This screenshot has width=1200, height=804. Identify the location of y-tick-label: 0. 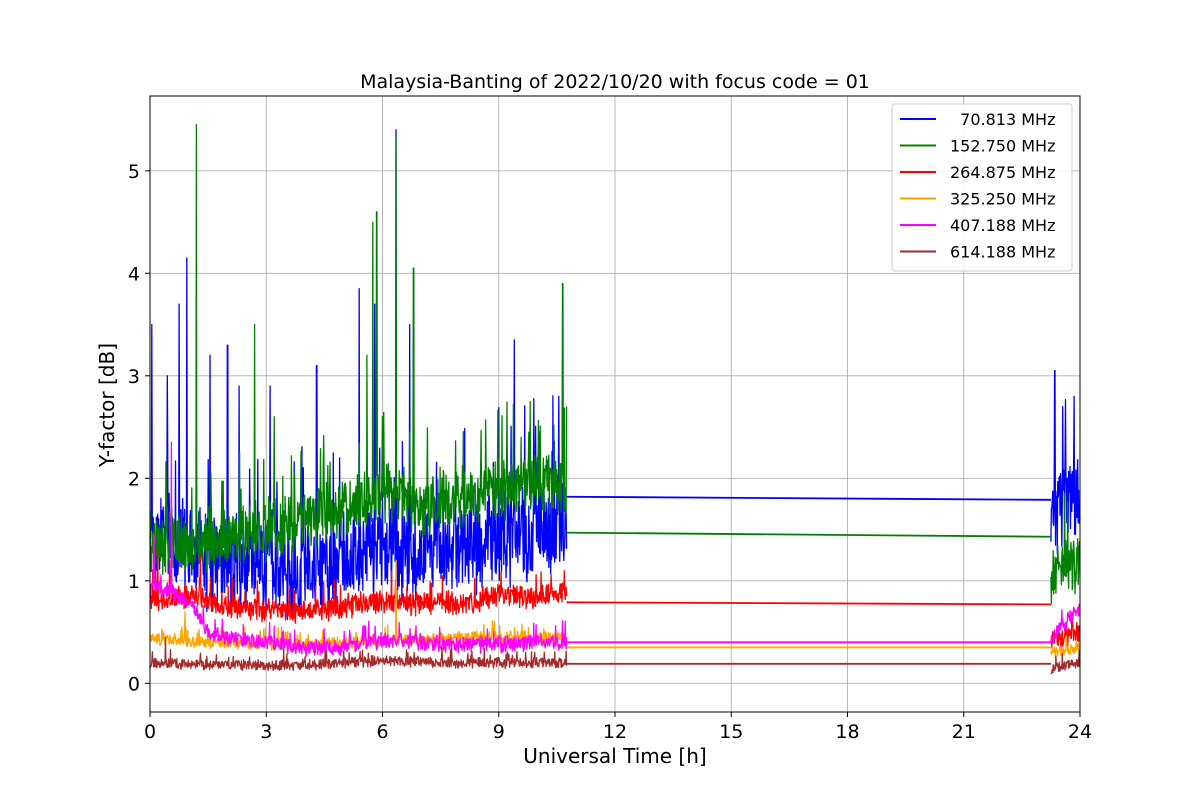
(134, 684).